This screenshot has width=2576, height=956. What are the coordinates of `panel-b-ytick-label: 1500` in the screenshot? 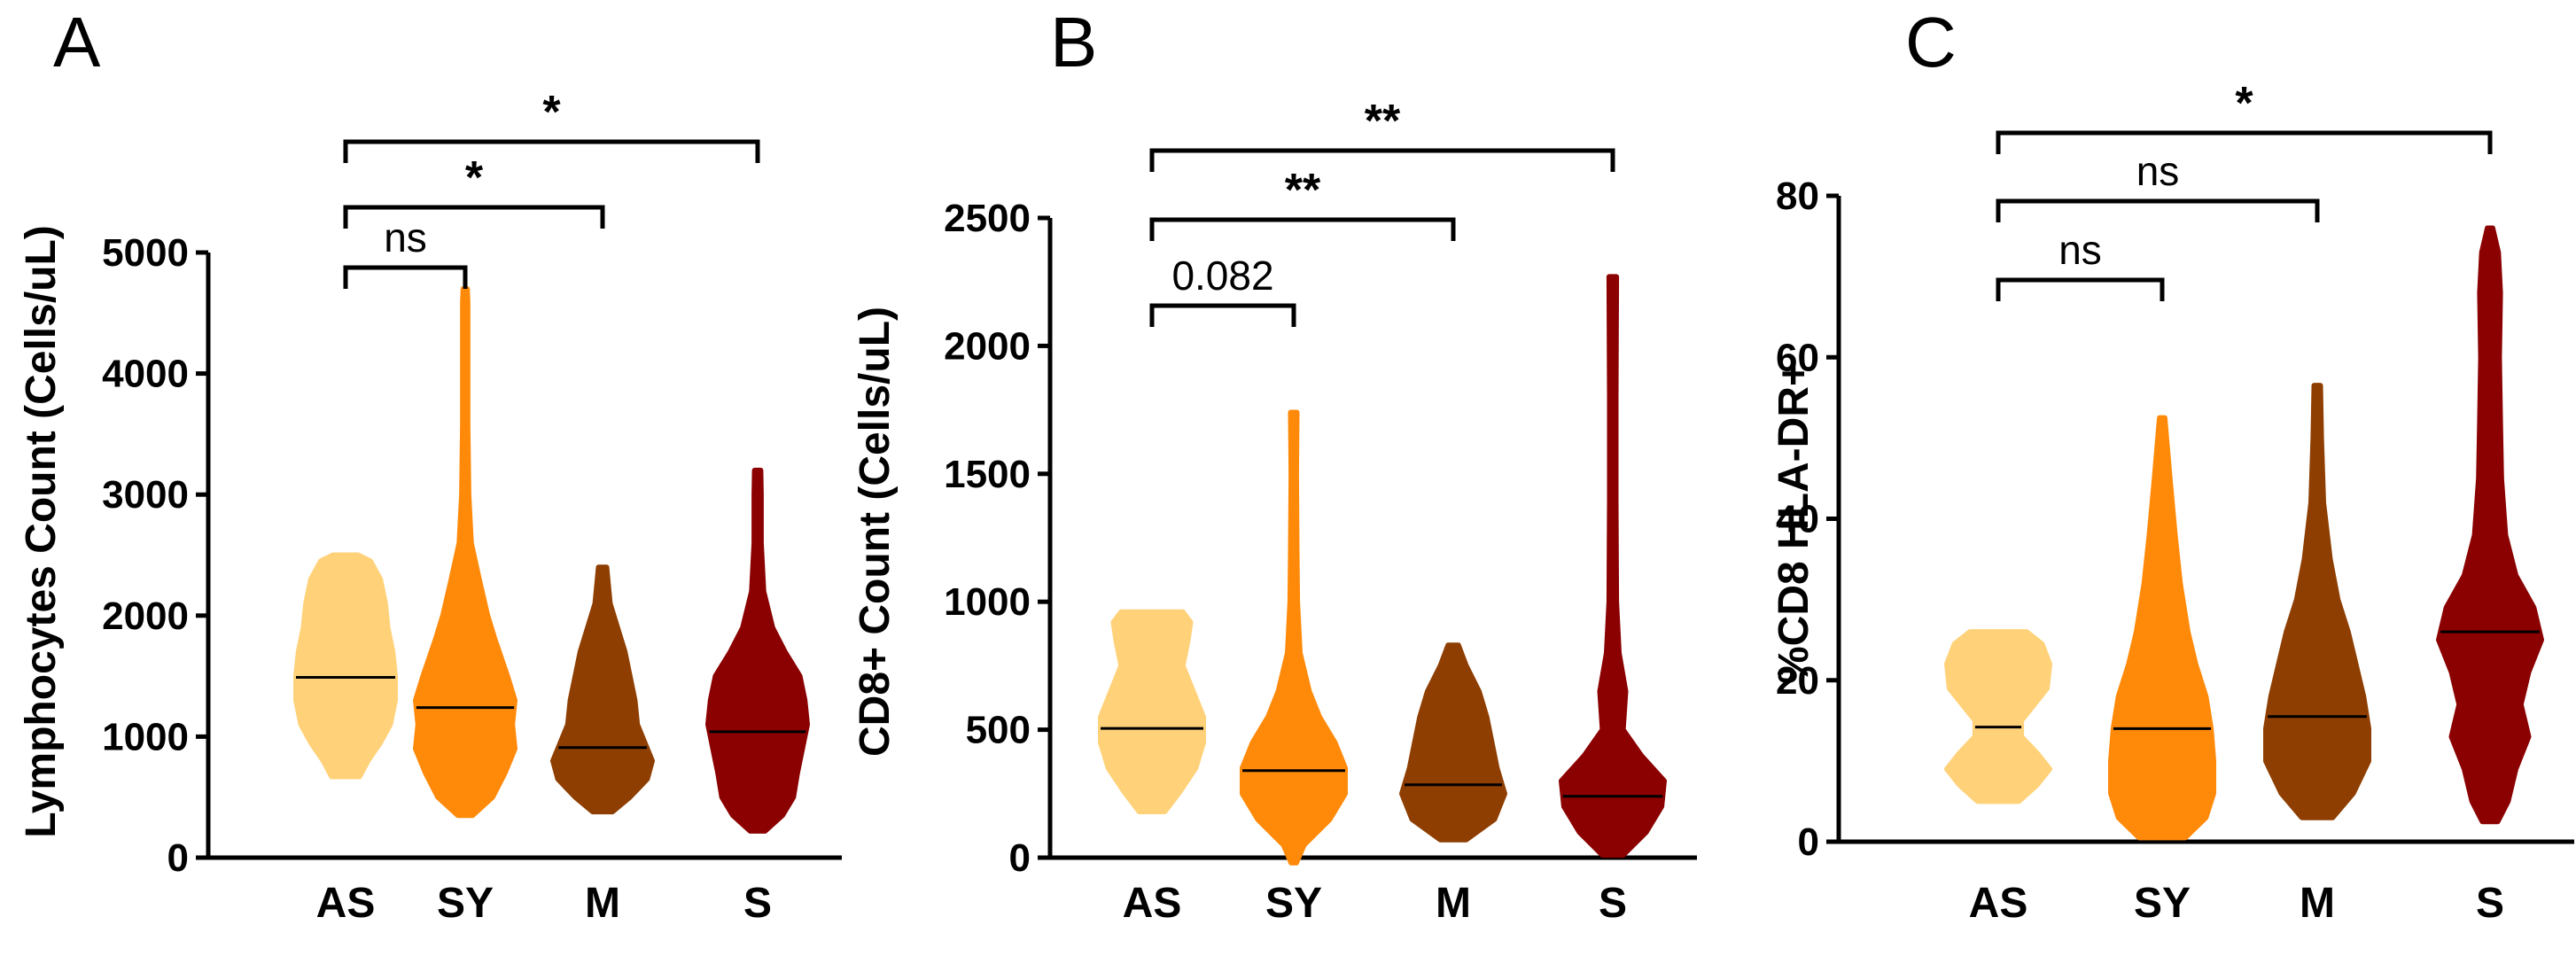 It's located at (988, 474).